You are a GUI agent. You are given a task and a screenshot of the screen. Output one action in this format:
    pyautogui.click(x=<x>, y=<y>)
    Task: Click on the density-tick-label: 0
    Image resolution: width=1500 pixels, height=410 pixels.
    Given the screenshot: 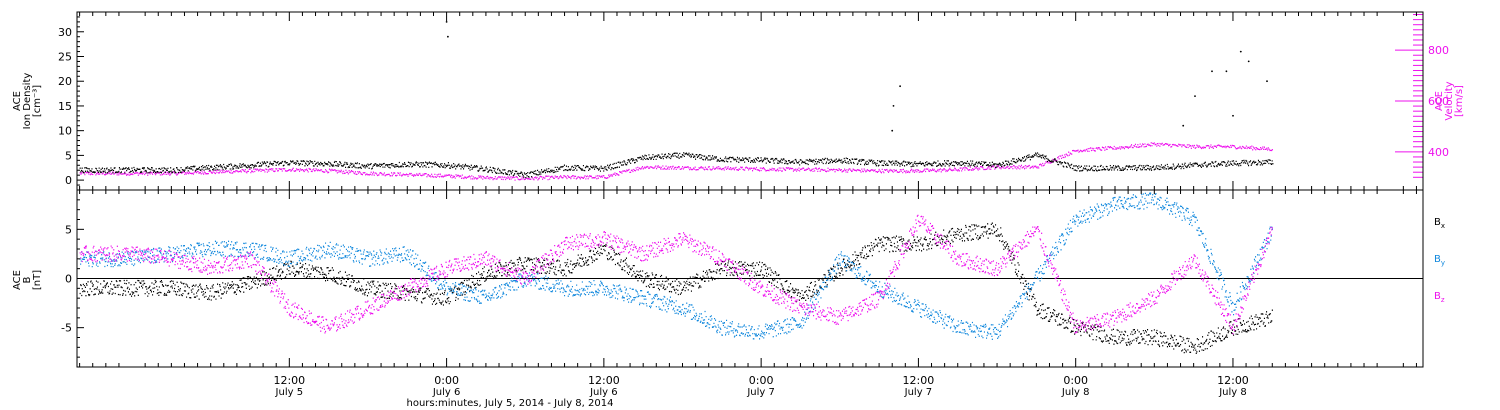 What is the action you would take?
    pyautogui.click(x=68, y=180)
    